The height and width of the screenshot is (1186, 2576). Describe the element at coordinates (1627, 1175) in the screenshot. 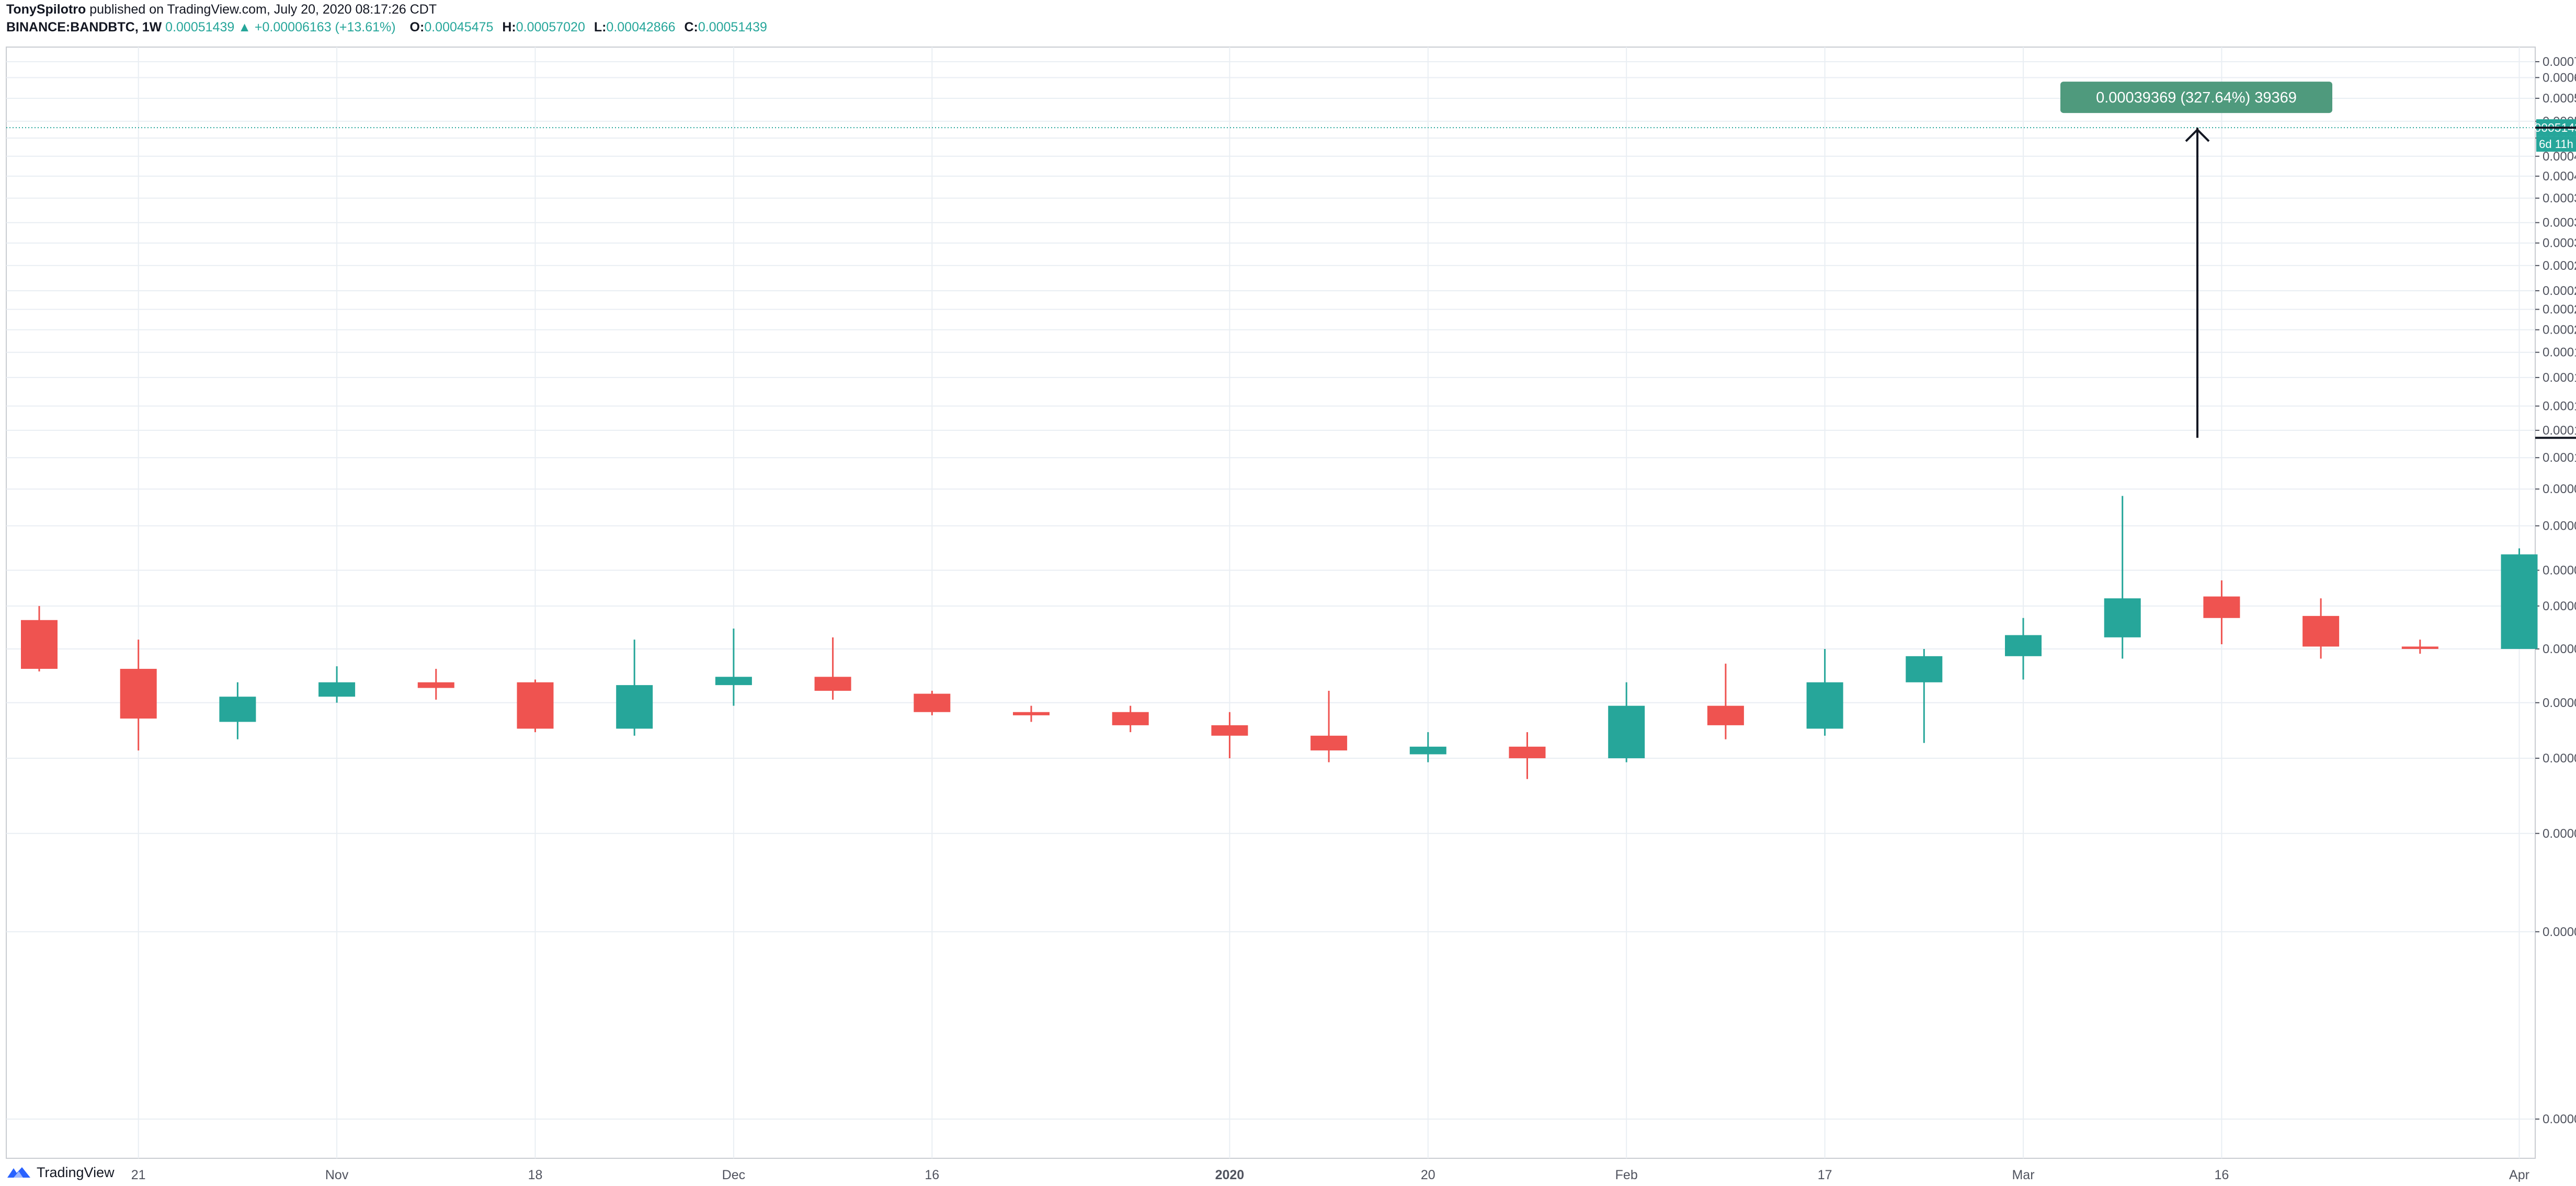

I see `x-tick-label: Feb` at that location.